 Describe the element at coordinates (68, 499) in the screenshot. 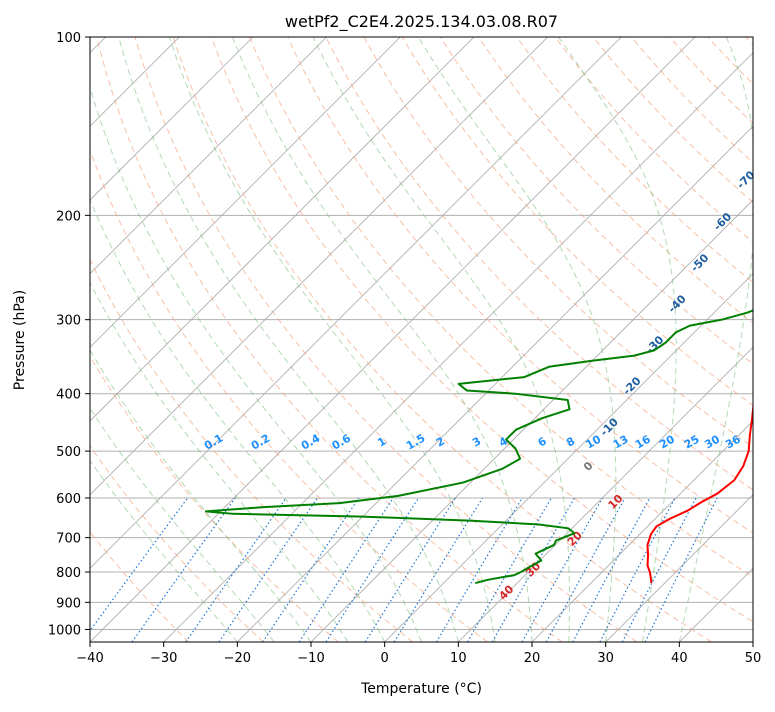

I see `y-tick-label: 600` at that location.